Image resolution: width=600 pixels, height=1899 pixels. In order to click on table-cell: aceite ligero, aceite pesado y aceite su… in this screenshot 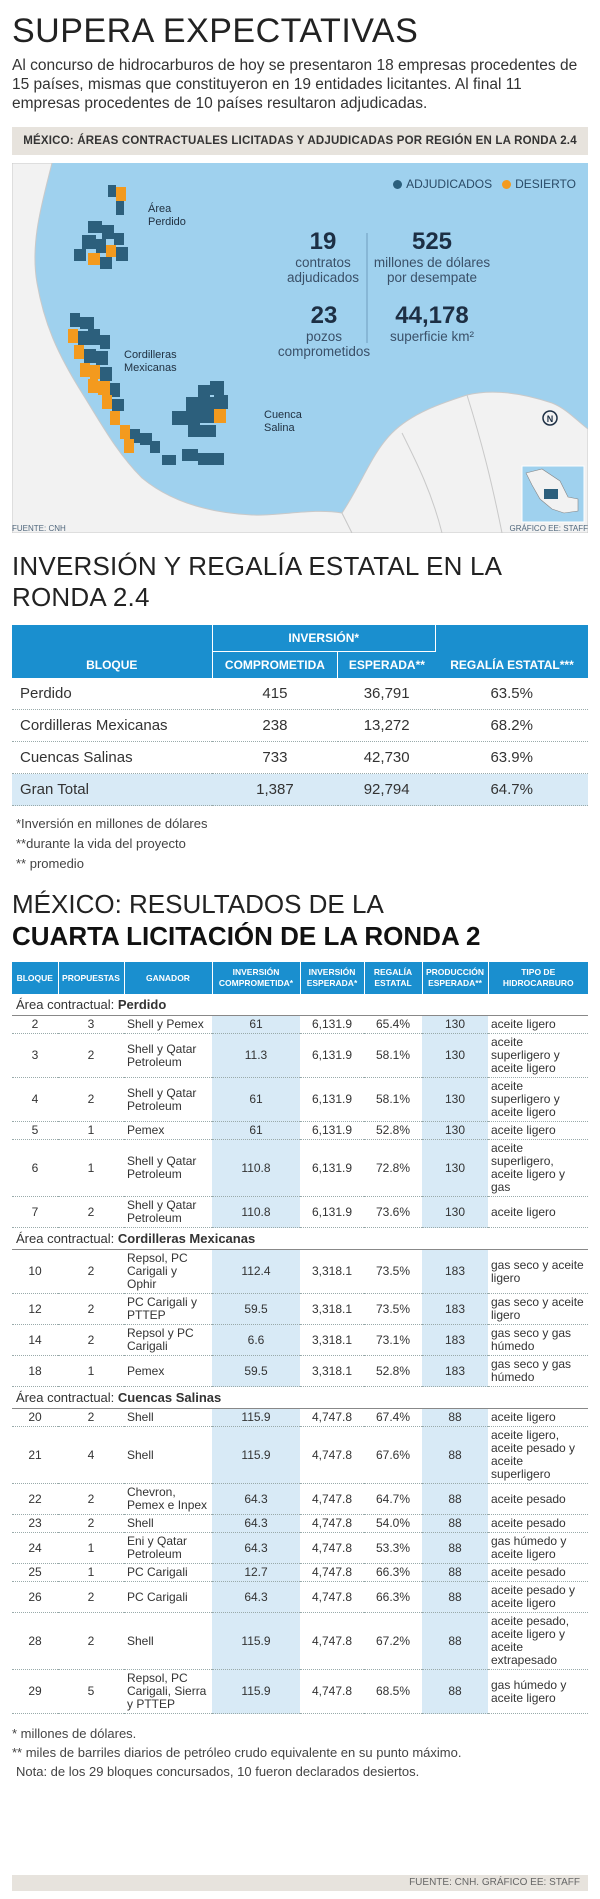, I will do `click(538, 1455)`.